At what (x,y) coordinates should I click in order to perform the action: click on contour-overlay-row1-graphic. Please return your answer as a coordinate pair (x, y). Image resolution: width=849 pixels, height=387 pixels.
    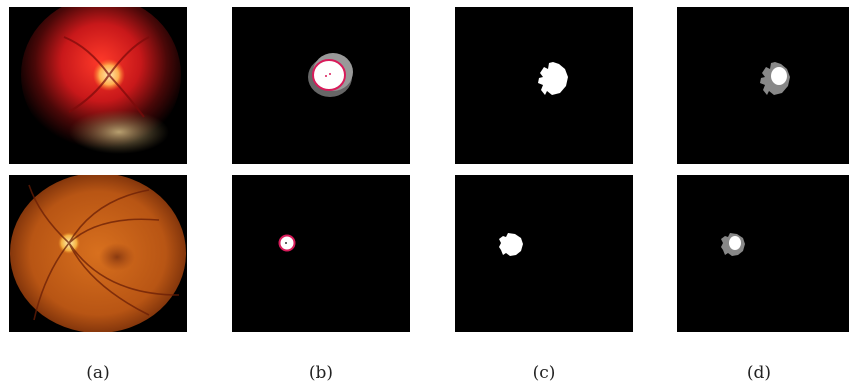
    Looking at the image, I should click on (321, 85).